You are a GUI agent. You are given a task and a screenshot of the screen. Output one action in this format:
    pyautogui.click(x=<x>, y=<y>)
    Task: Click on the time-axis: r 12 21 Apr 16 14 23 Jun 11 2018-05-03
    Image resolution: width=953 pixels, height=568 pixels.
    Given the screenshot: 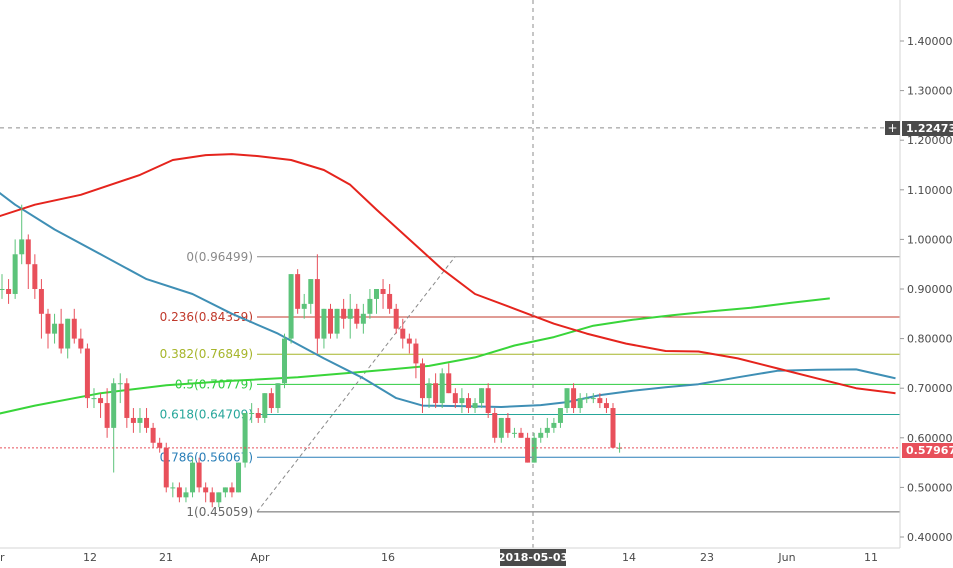 What is the action you would take?
    pyautogui.click(x=439, y=557)
    